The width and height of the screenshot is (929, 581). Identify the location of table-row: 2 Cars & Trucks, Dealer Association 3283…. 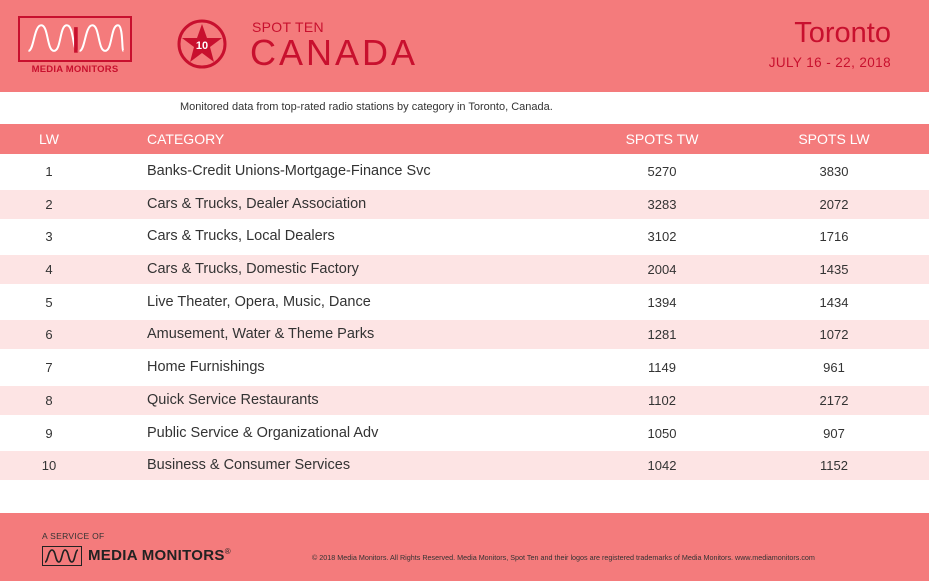
(464, 204).